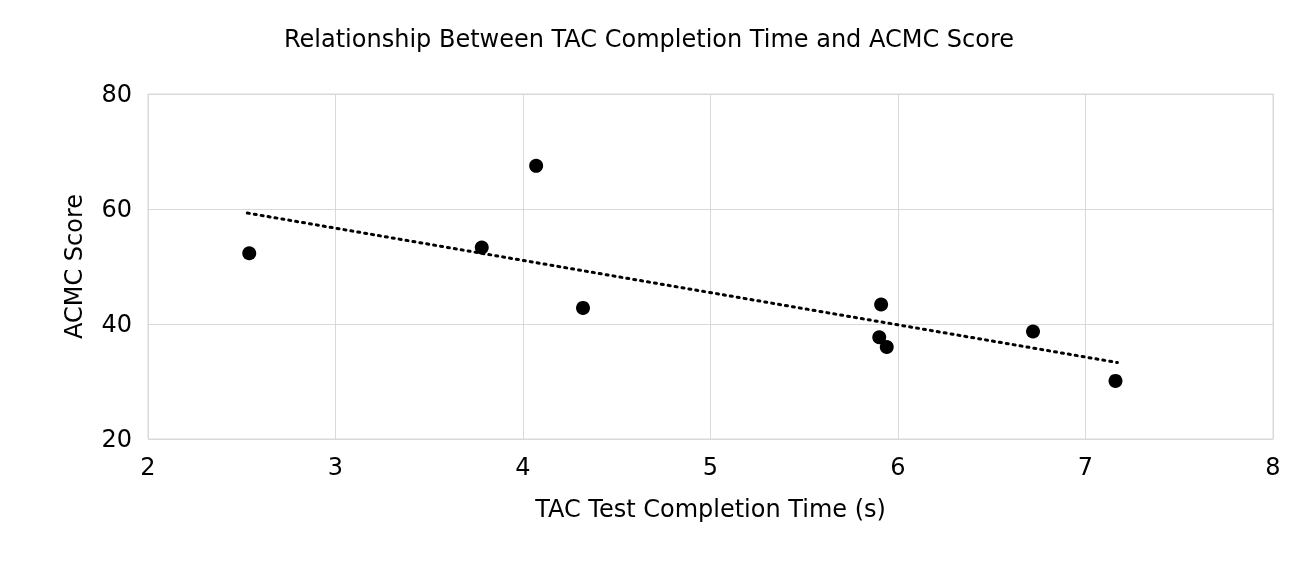 This screenshot has height=573, width=1298. Describe the element at coordinates (116, 324) in the screenshot. I see `y-tick-label: 40` at that location.